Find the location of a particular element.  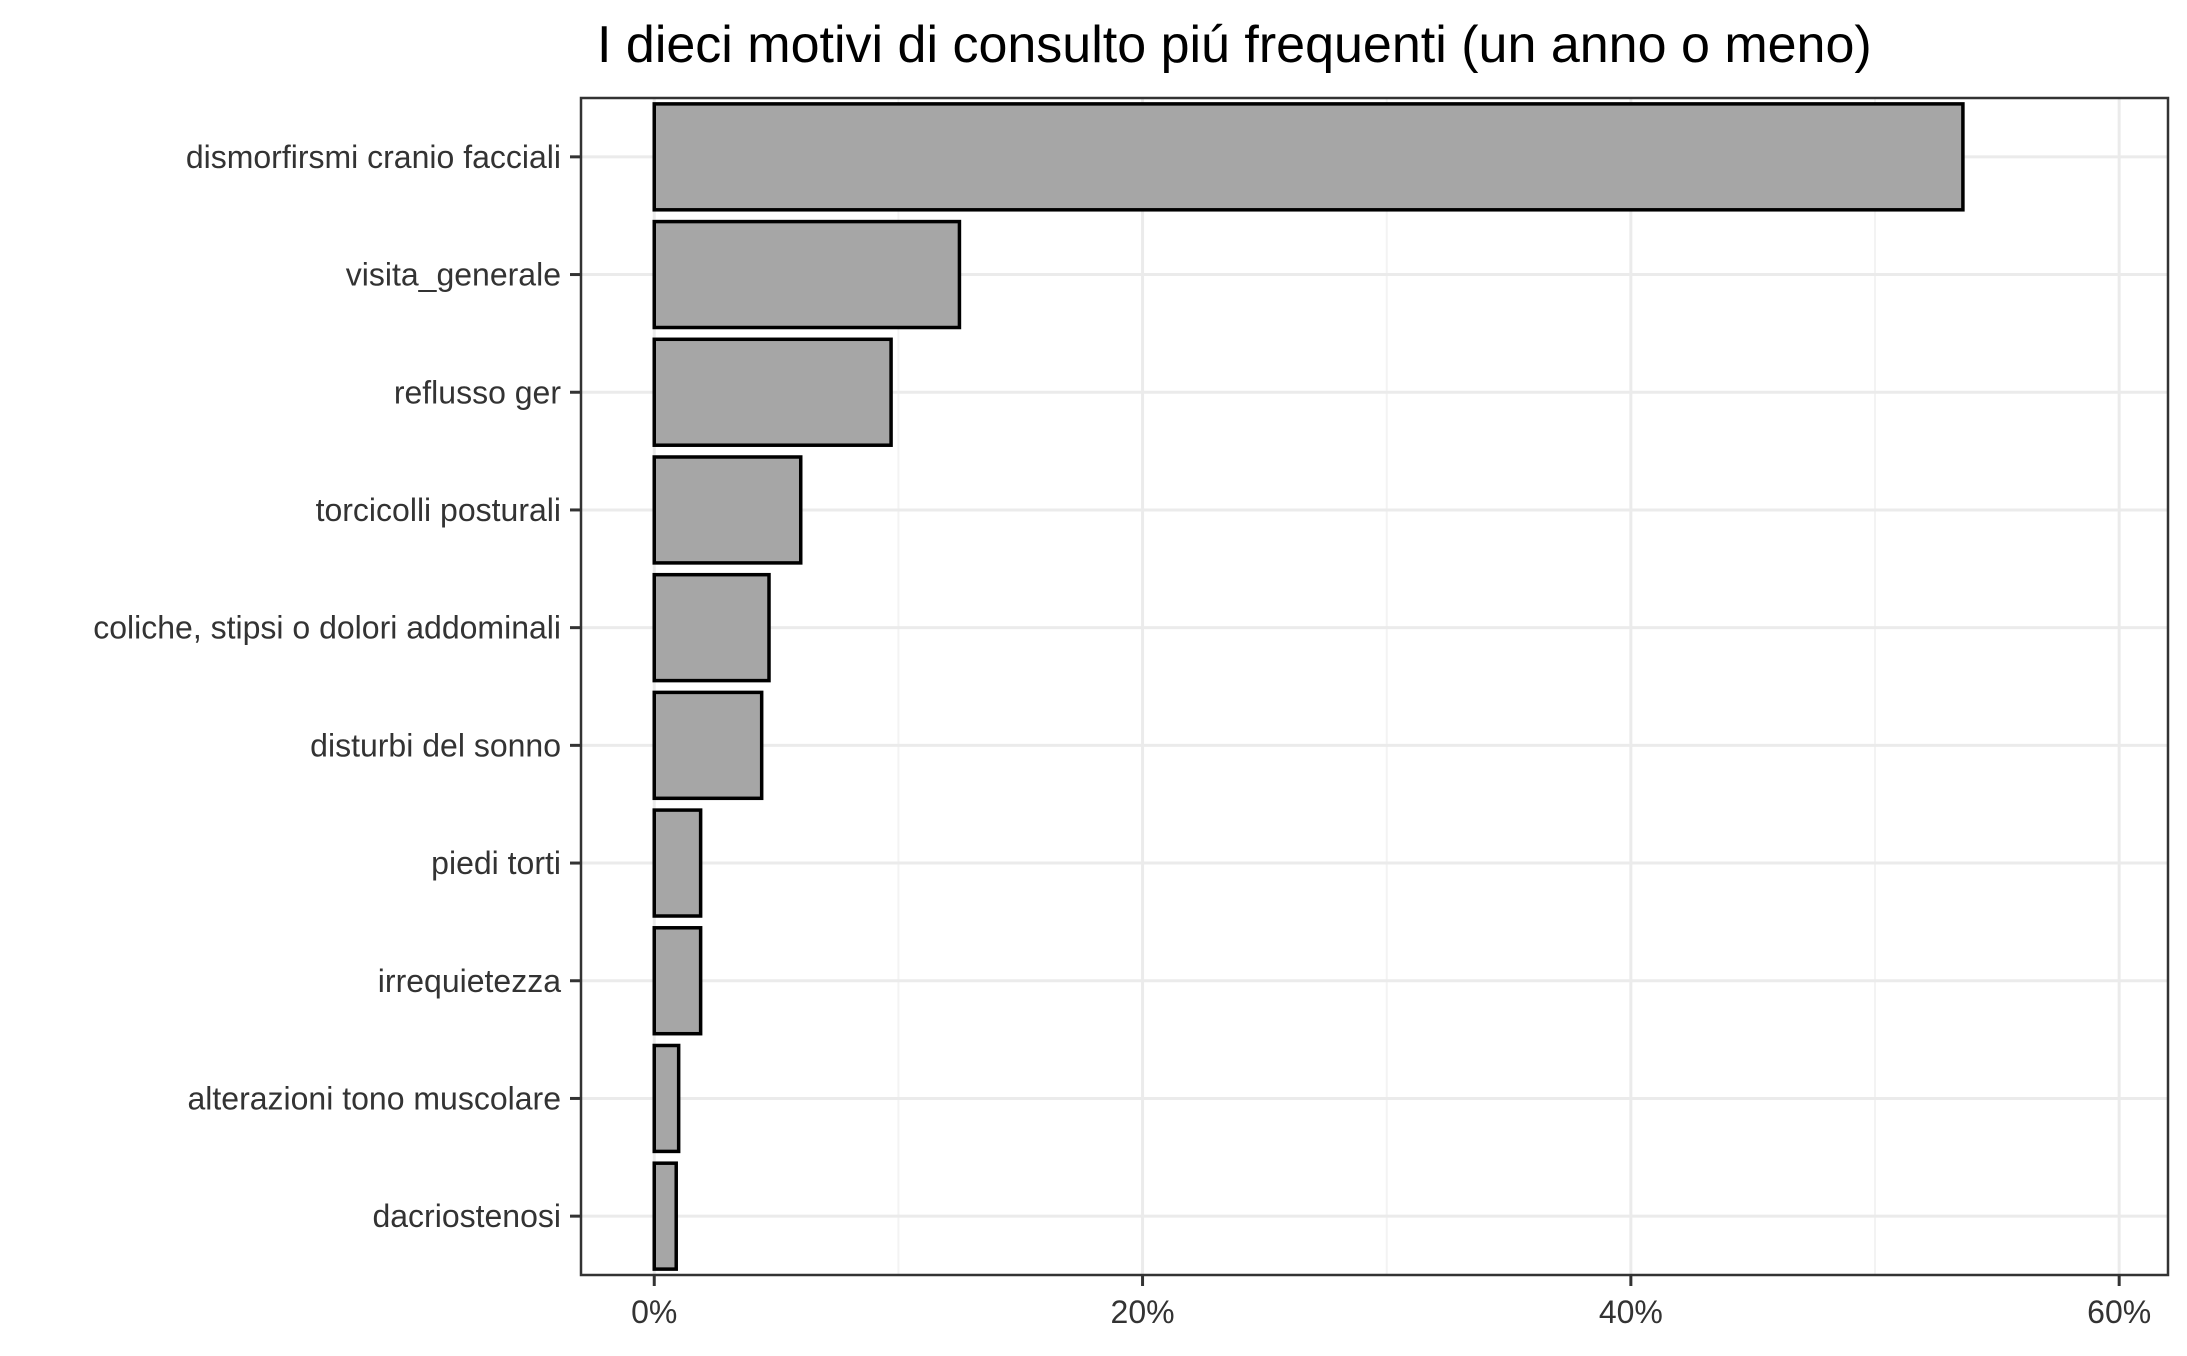

x-tick-label: 60% is located at coordinates (2119, 1312).